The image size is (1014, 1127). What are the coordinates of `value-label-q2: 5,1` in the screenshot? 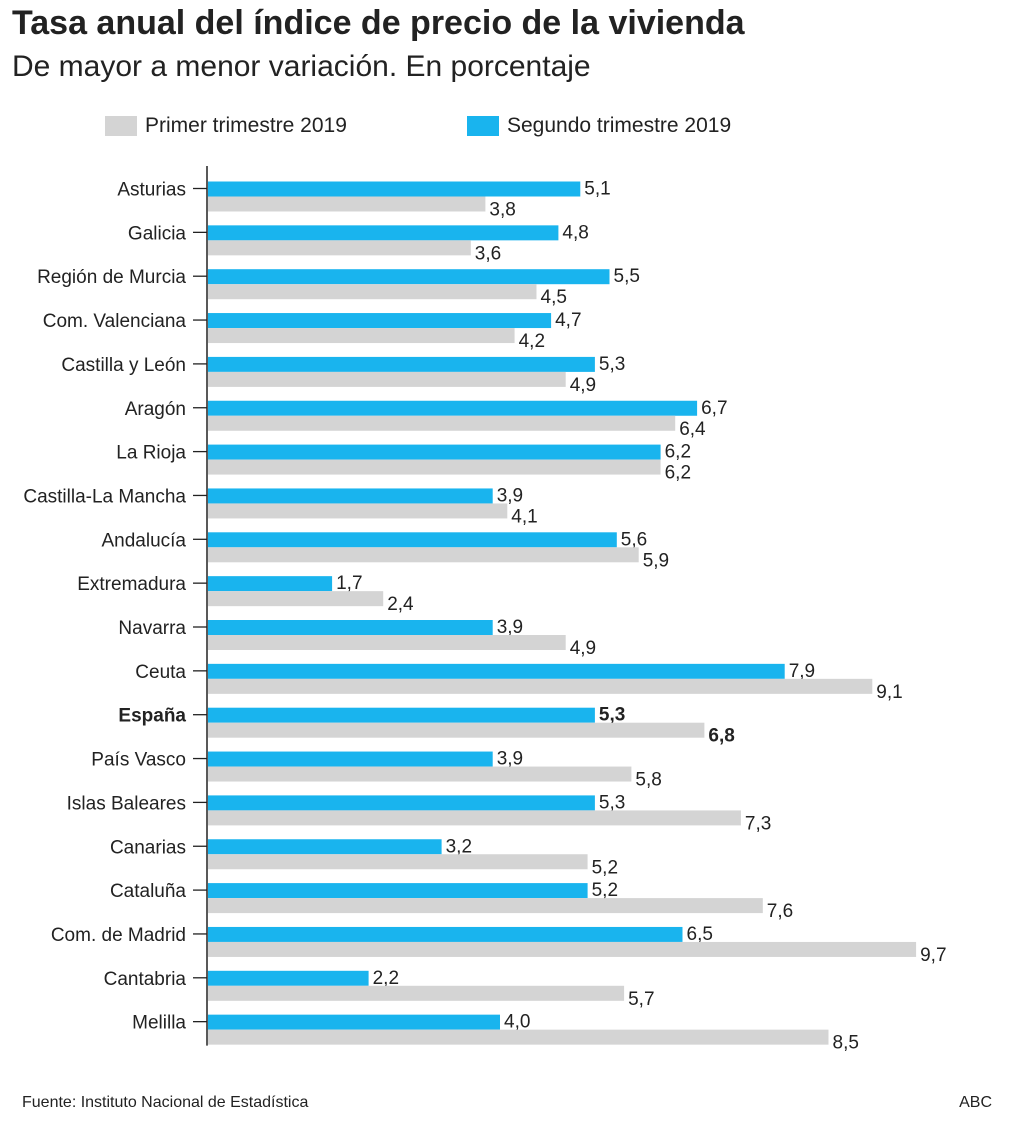 It's located at (597, 189).